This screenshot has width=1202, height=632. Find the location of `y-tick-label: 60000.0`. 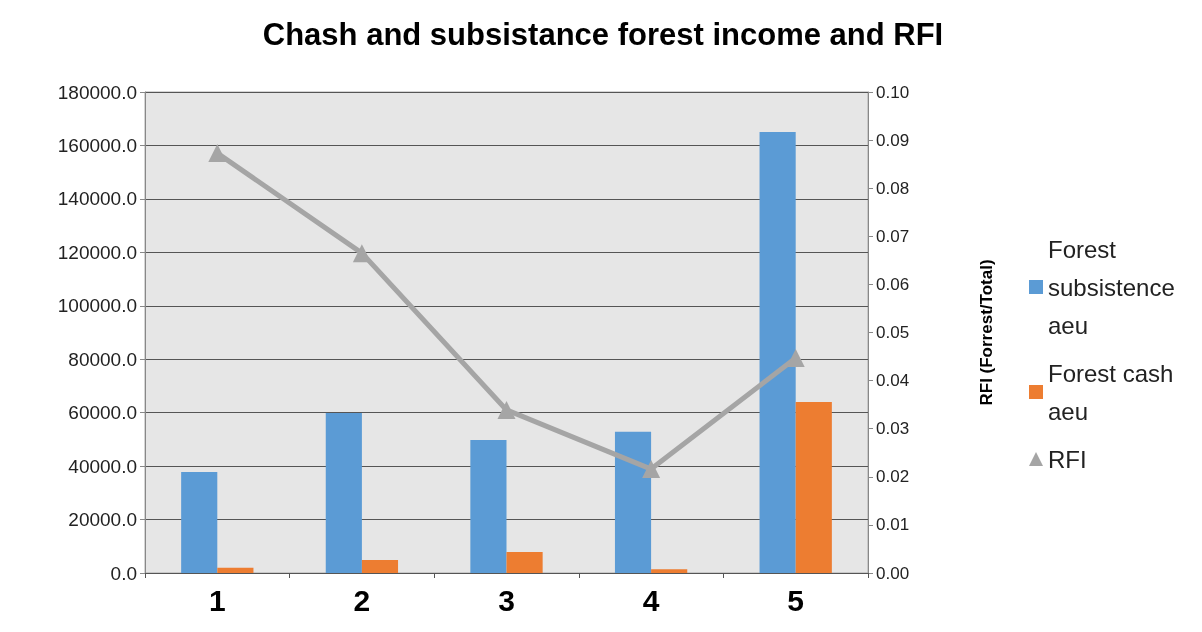

y-tick-label: 60000.0 is located at coordinates (102, 413).